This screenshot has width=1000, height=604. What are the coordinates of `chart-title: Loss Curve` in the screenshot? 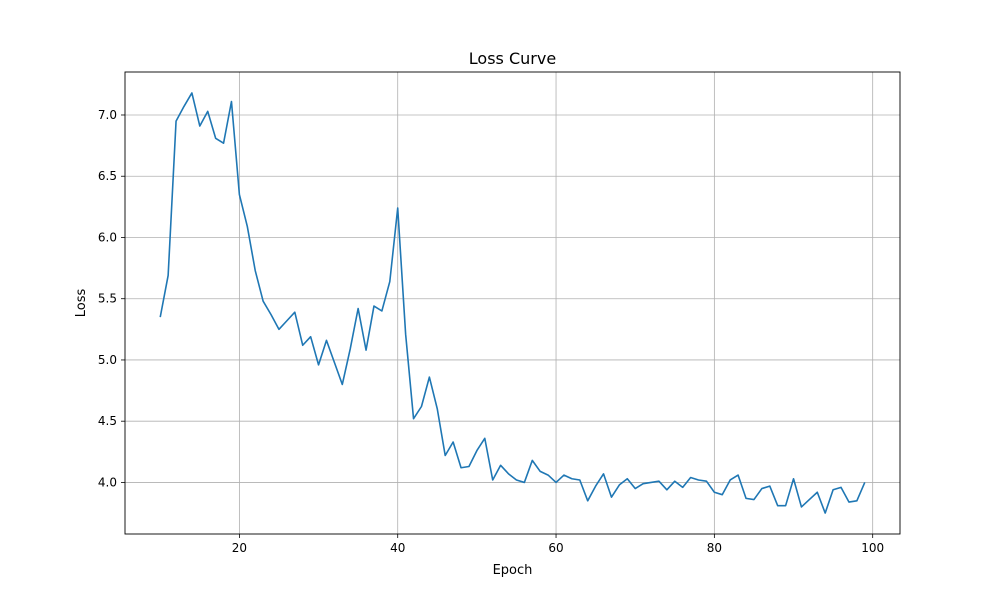 It's located at (512, 58).